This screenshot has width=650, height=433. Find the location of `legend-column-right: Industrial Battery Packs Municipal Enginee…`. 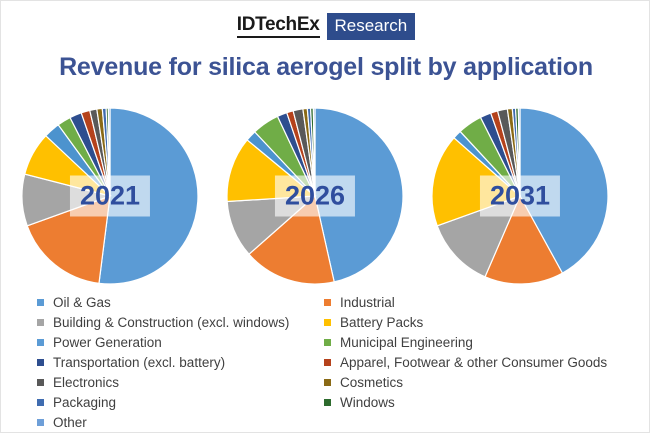

legend-column-right: Industrial Battery Packs Municipal Enginee… is located at coordinates (484, 353).